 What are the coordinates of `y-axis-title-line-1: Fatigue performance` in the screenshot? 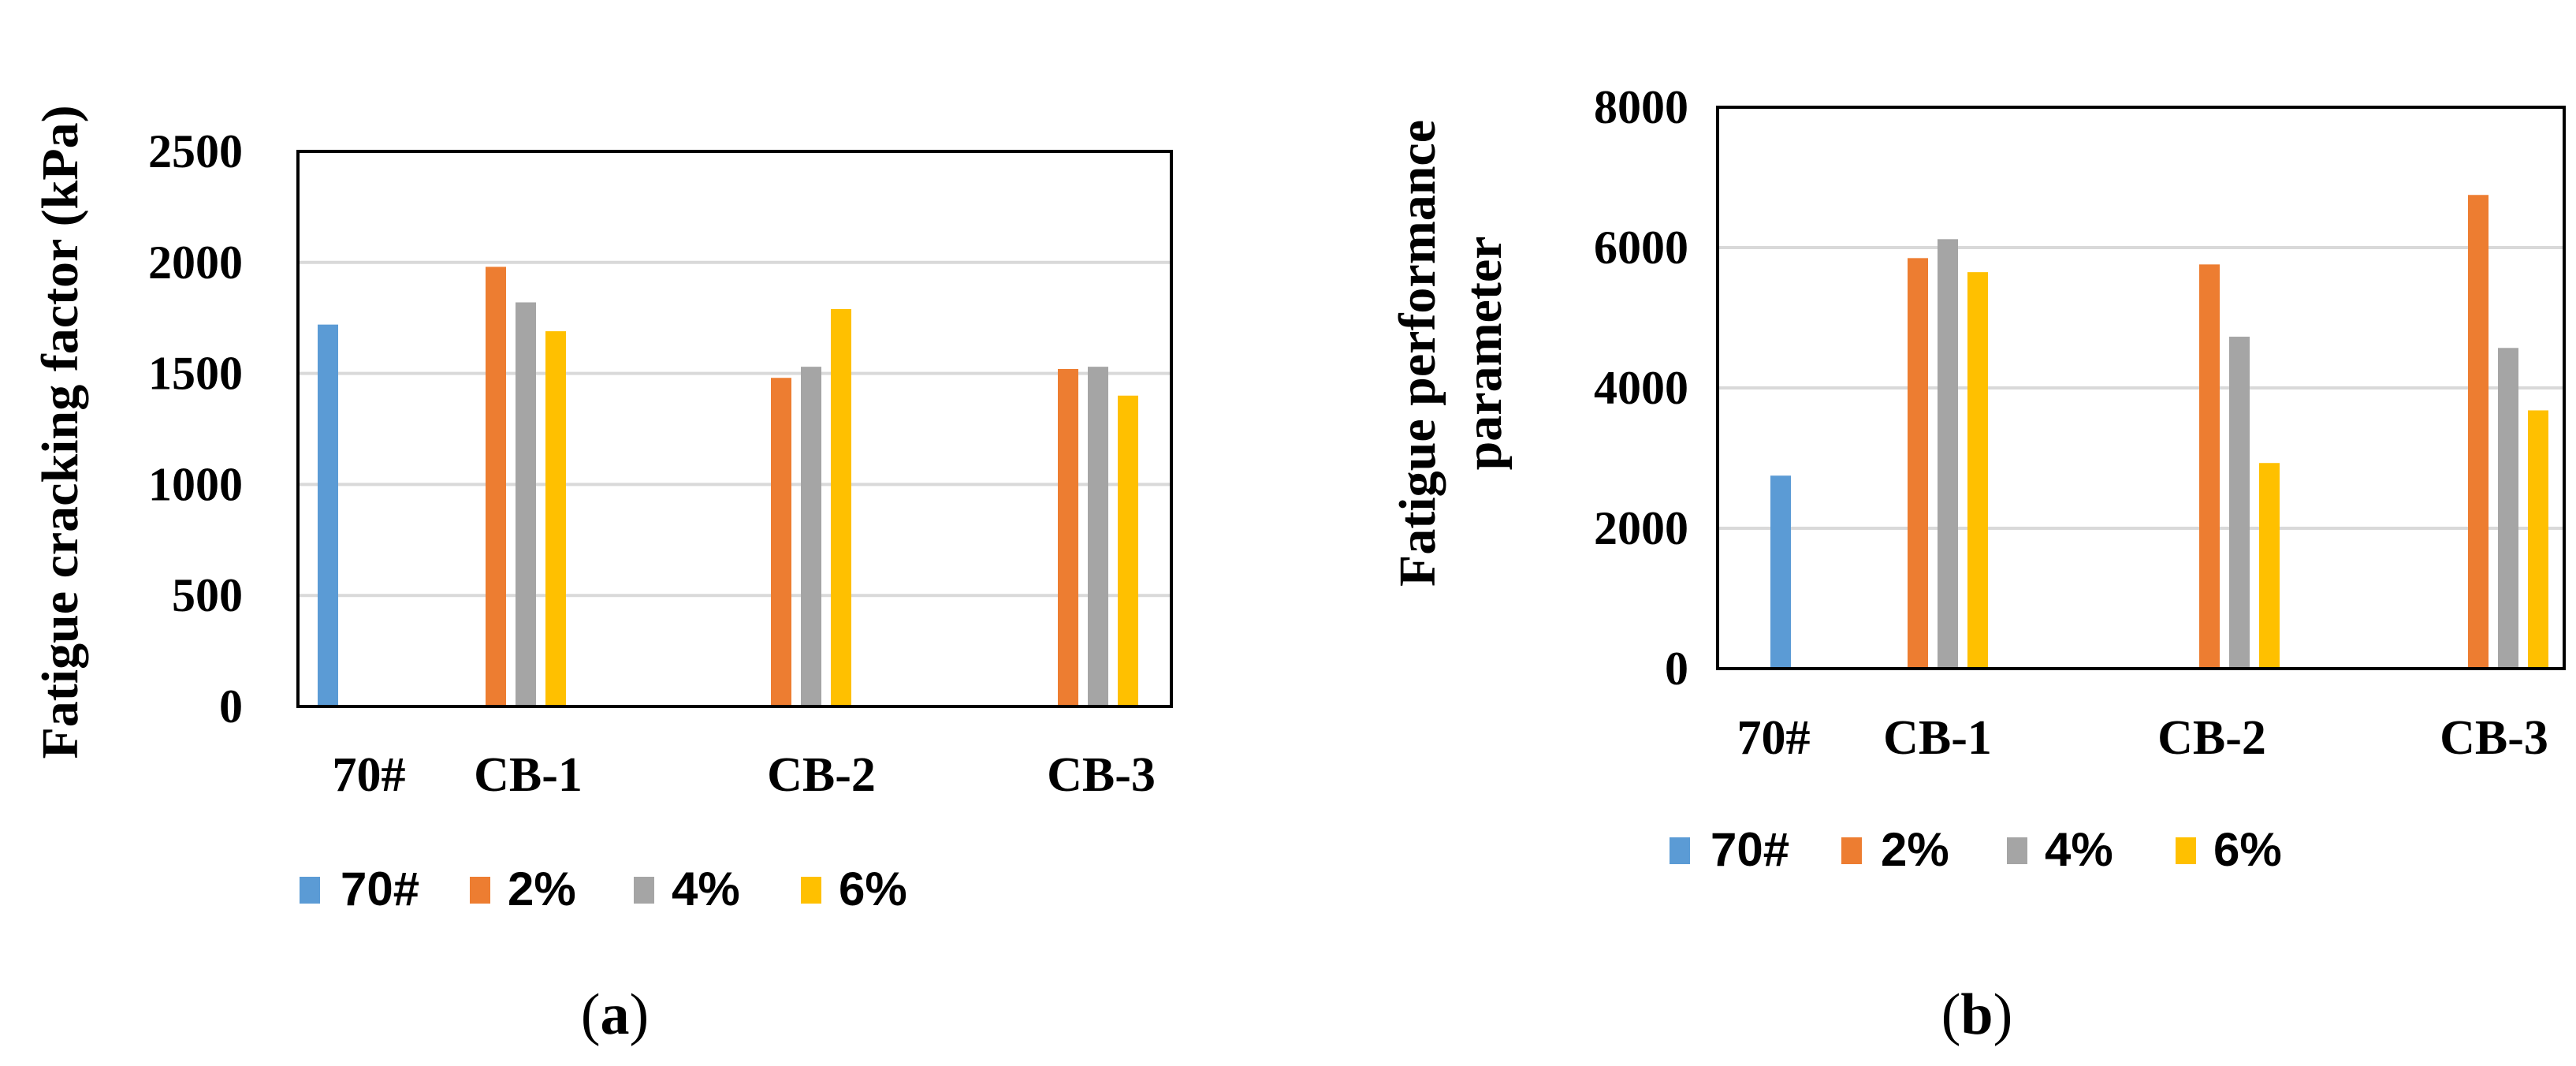 It's located at (1417, 353).